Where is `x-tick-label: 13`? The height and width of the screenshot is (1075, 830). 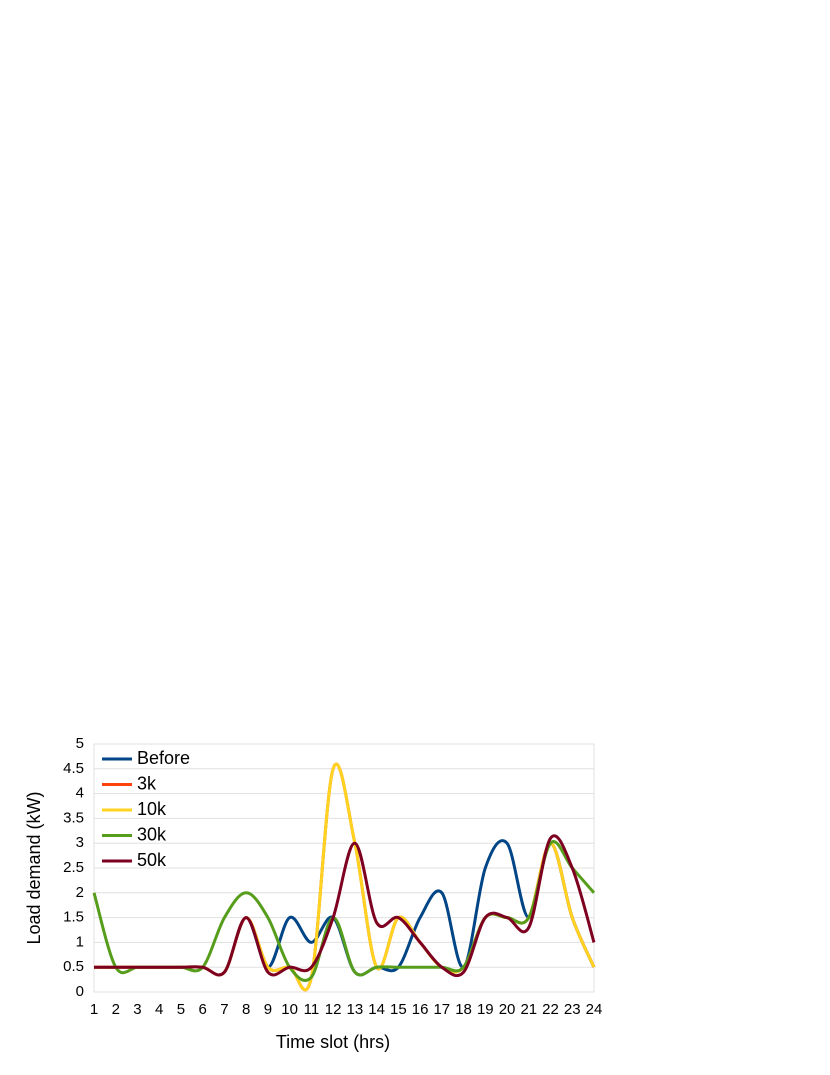
x-tick-label: 13 is located at coordinates (355, 1009).